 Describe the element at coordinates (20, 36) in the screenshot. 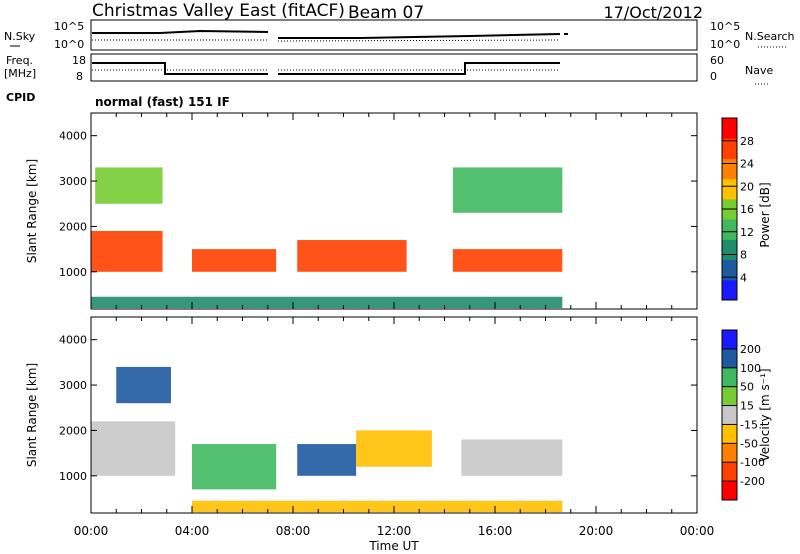

I see `nsky-label: N.Sky` at that location.